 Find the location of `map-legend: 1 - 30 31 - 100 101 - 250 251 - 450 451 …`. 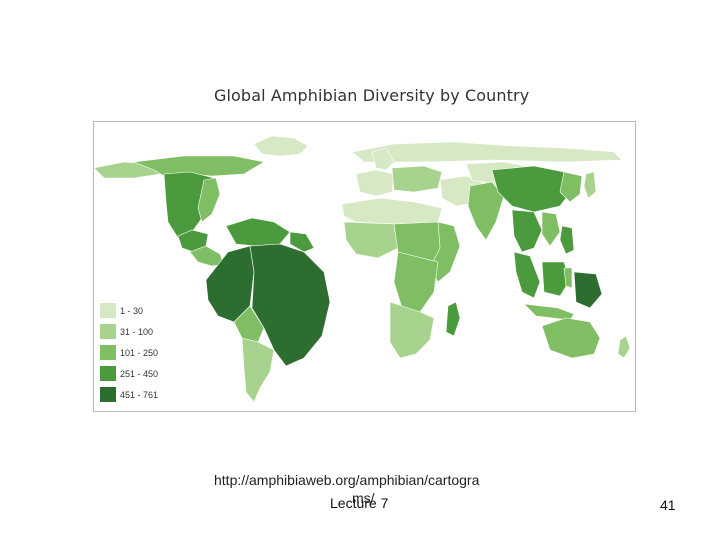

map-legend: 1 - 30 31 - 100 101 - 250 251 - 450 451 … is located at coordinates (129, 352).